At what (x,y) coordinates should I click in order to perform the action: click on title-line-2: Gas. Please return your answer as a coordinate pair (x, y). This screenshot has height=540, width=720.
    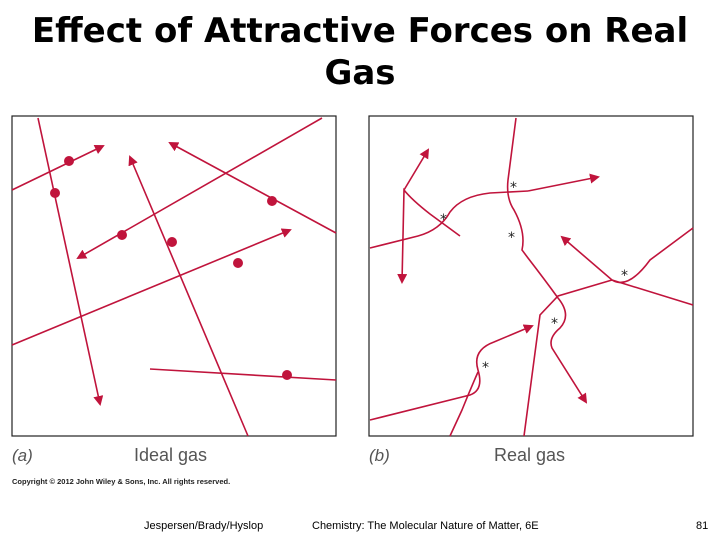
    Looking at the image, I should click on (360, 73).